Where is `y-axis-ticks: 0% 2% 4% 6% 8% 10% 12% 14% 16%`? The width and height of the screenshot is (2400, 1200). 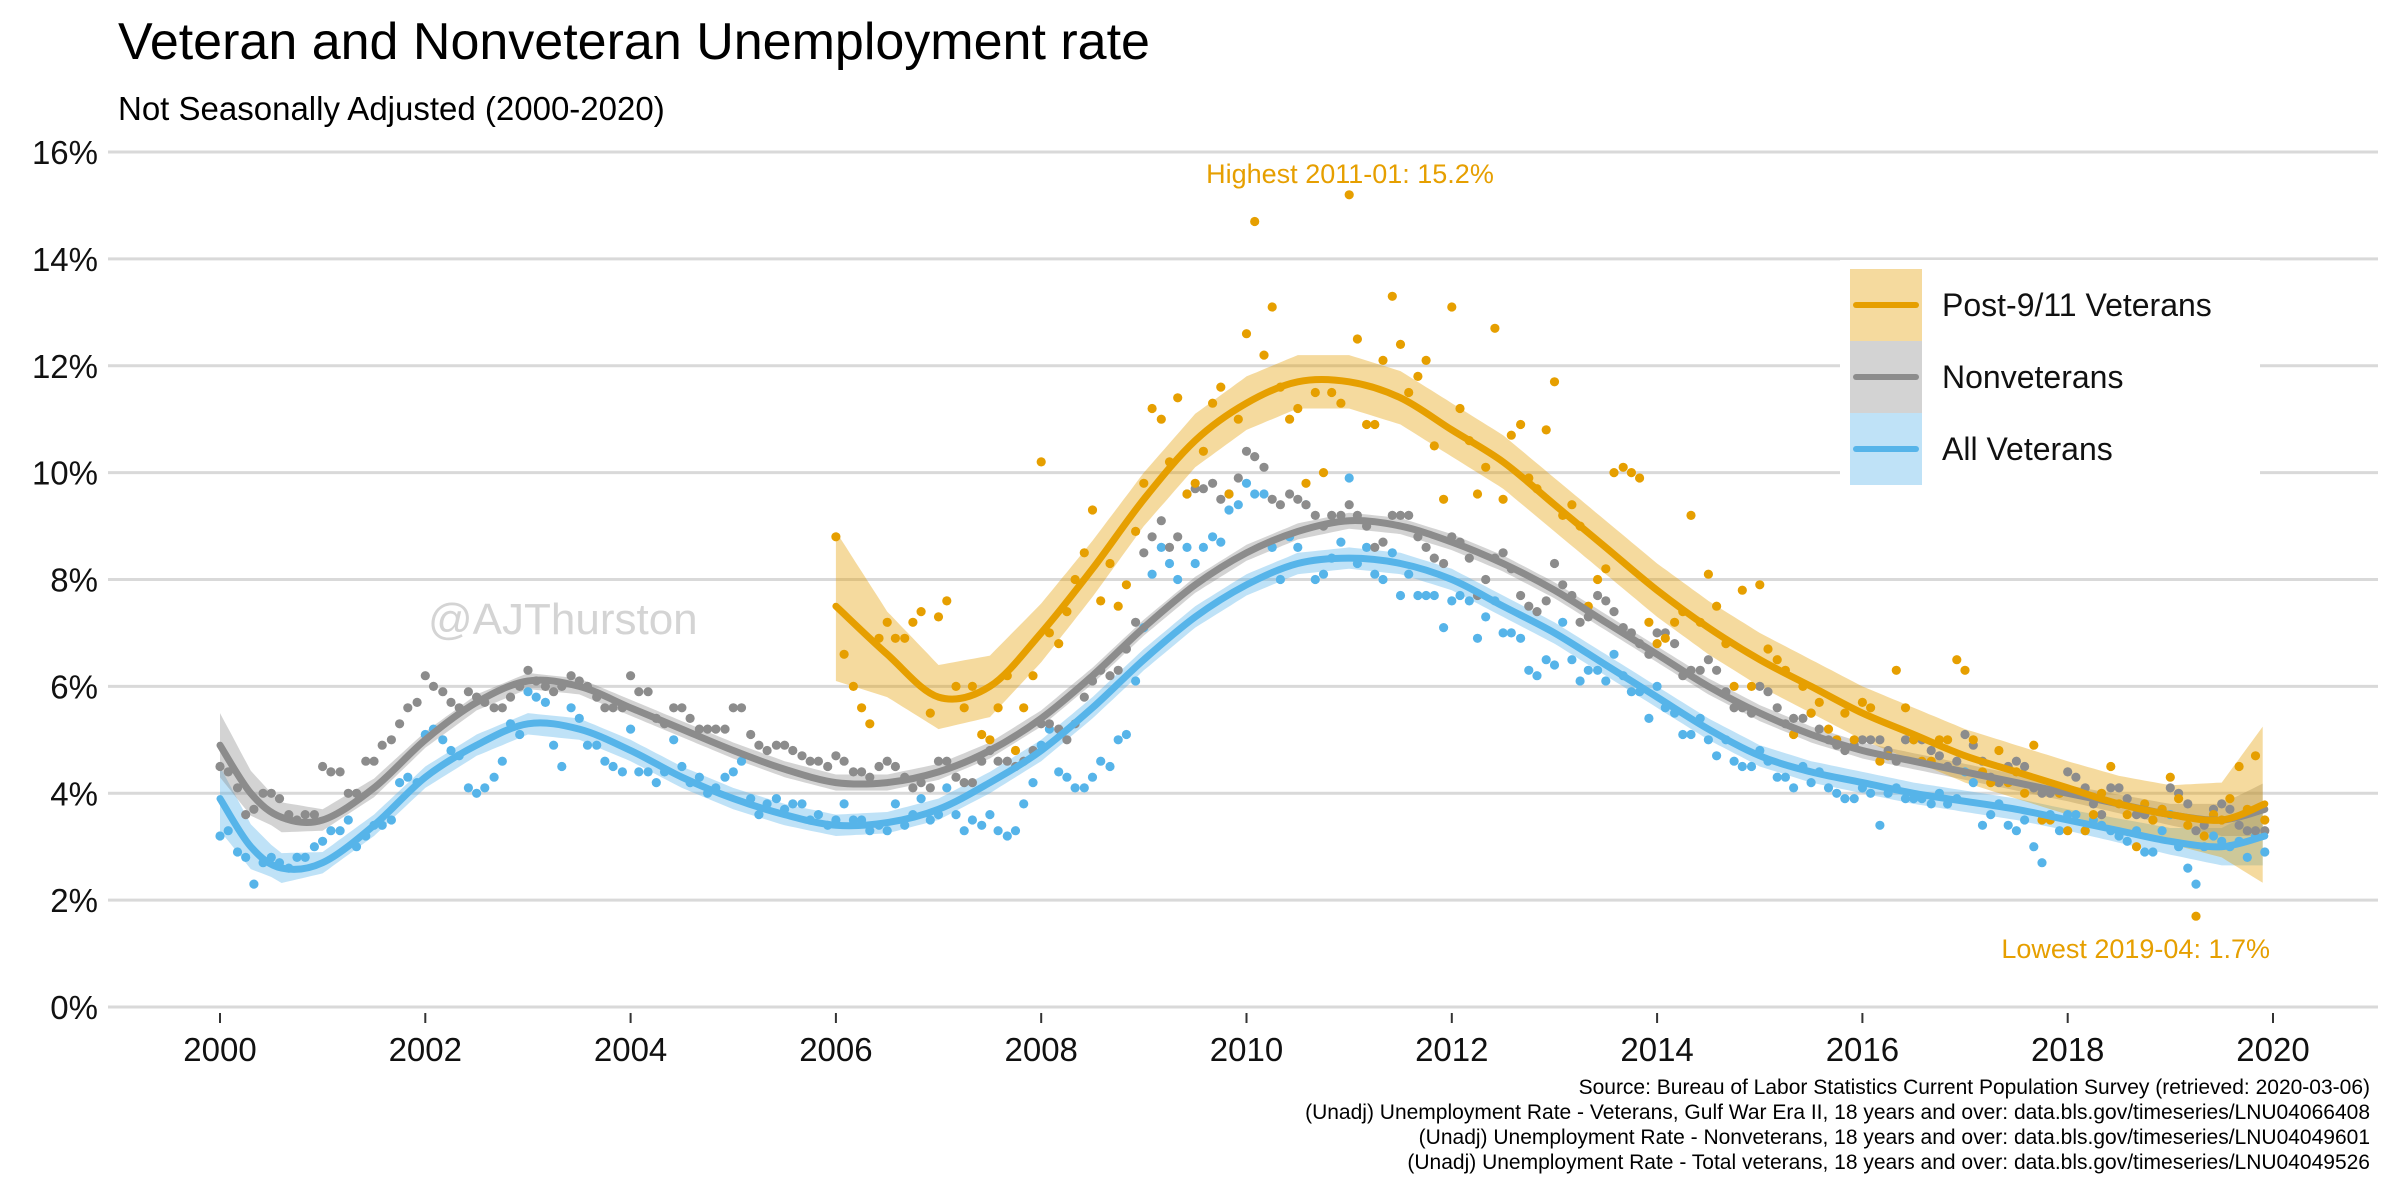 y-axis-ticks: 0% 2% 4% 6% 8% 10% 12% 14% 16% is located at coordinates (65, 580).